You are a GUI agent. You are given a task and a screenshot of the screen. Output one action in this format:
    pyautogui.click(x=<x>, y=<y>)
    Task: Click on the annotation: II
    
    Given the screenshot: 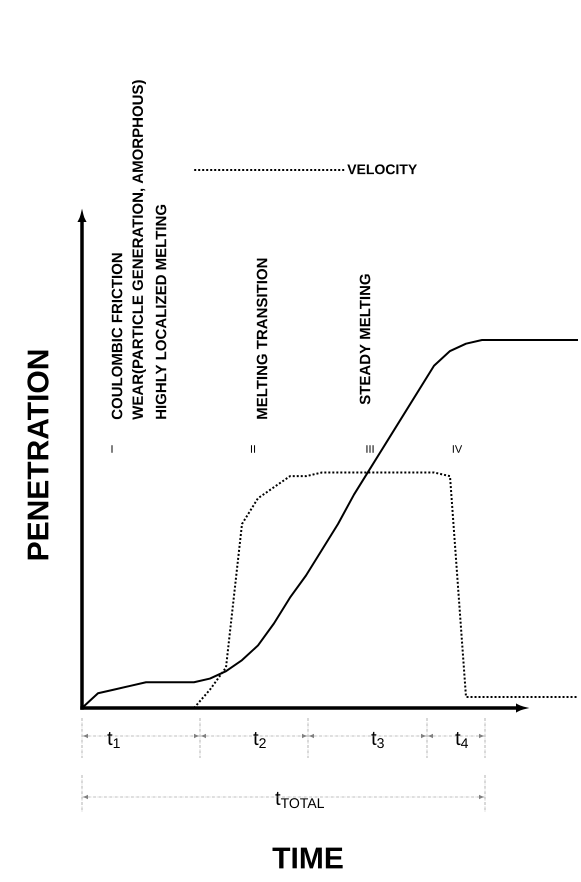 What is the action you would take?
    pyautogui.click(x=253, y=449)
    